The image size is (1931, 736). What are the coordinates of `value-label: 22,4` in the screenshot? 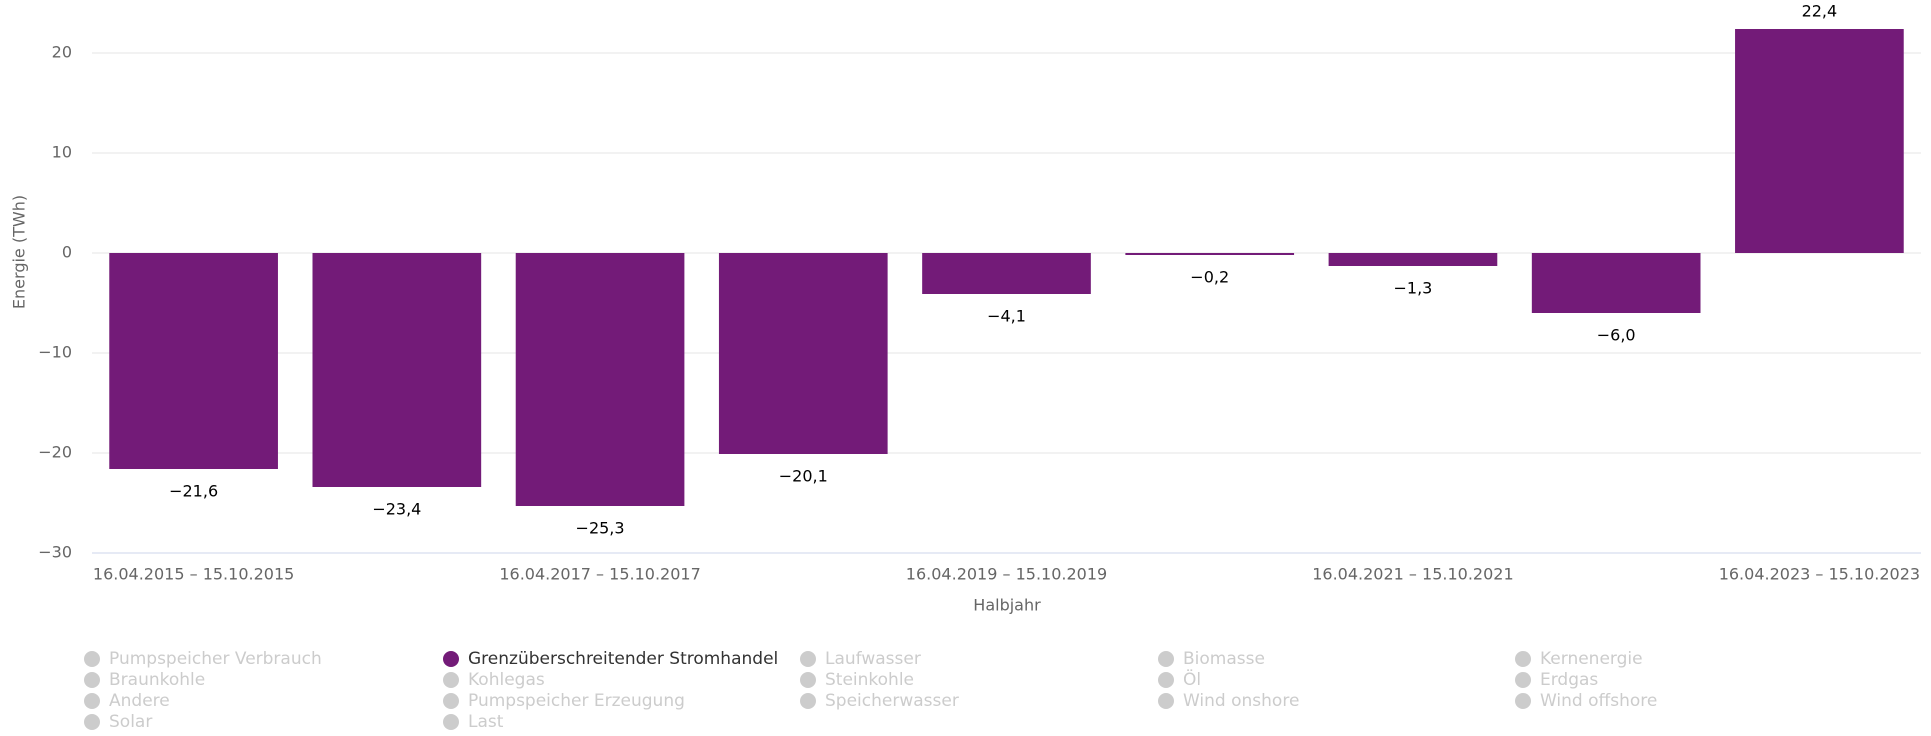 It's located at (1820, 11).